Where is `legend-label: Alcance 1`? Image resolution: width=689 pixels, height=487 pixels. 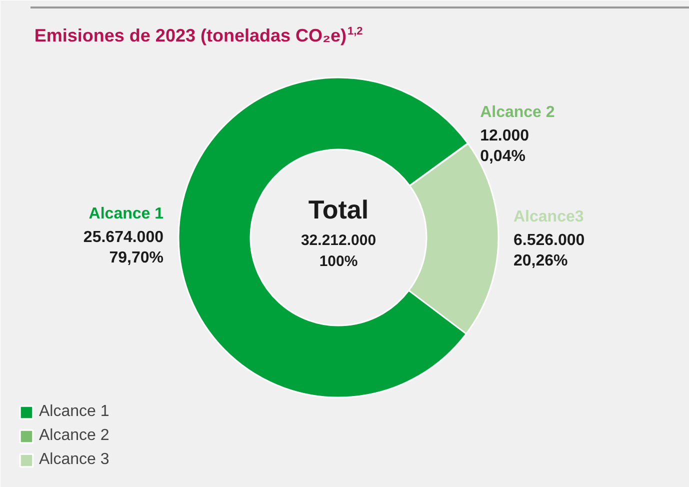
legend-label: Alcance 1 is located at coordinates (74, 412).